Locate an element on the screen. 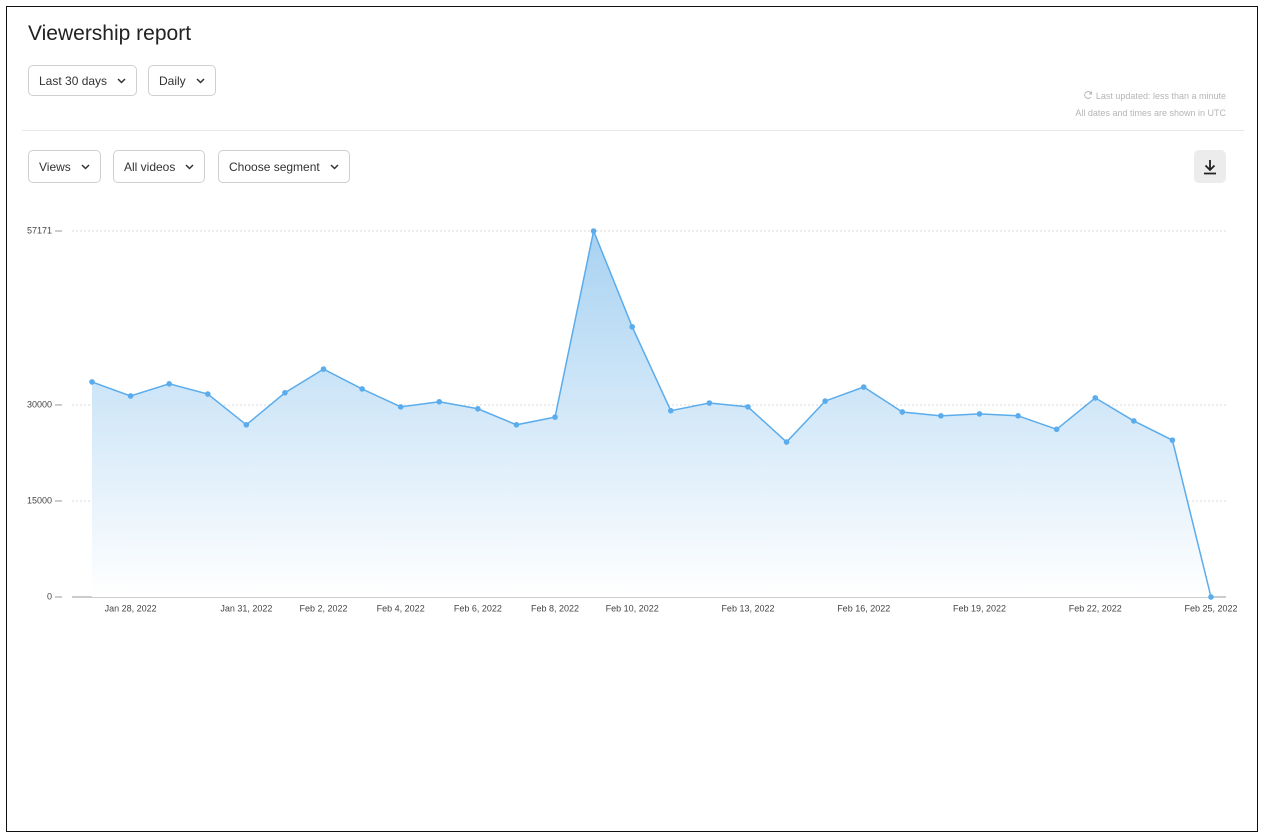 The height and width of the screenshot is (838, 1264). x-tick-label: Feb 10, 2022 is located at coordinates (632, 608).